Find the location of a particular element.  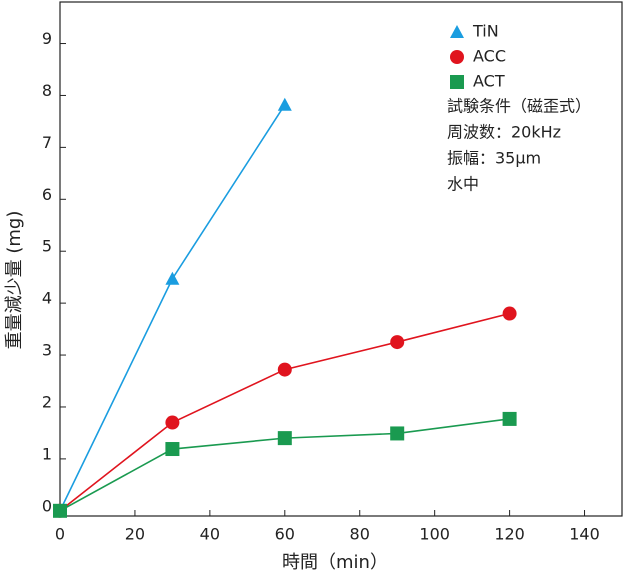

x-tick-label: 20 is located at coordinates (135, 534).